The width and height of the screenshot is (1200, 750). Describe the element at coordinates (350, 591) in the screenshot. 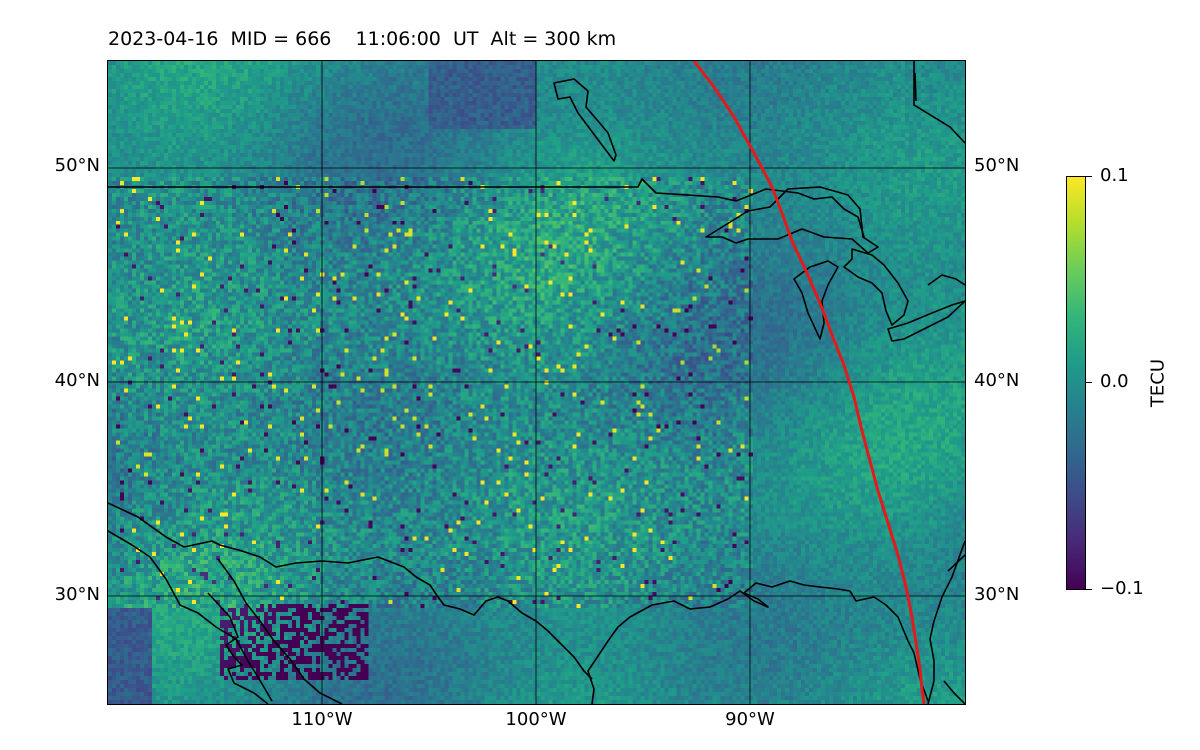

I see `us-mexico-border` at that location.